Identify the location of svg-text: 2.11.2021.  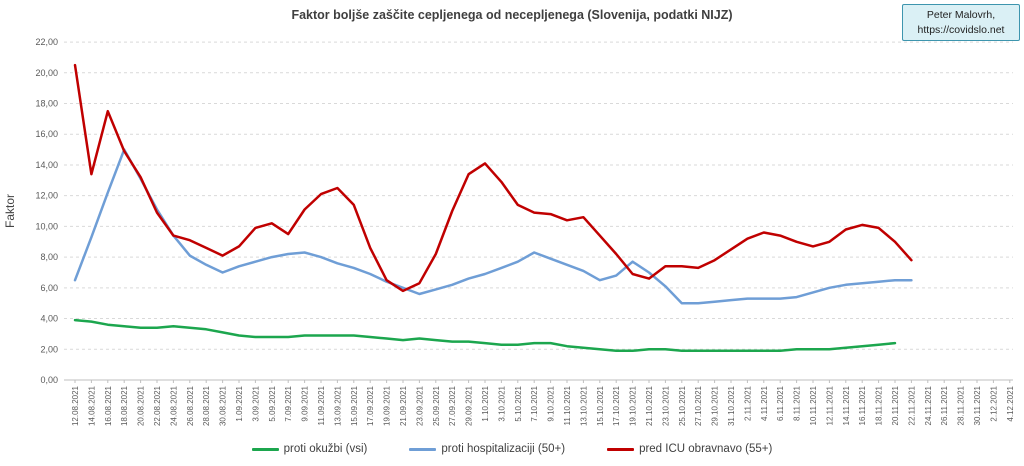
(747, 403).